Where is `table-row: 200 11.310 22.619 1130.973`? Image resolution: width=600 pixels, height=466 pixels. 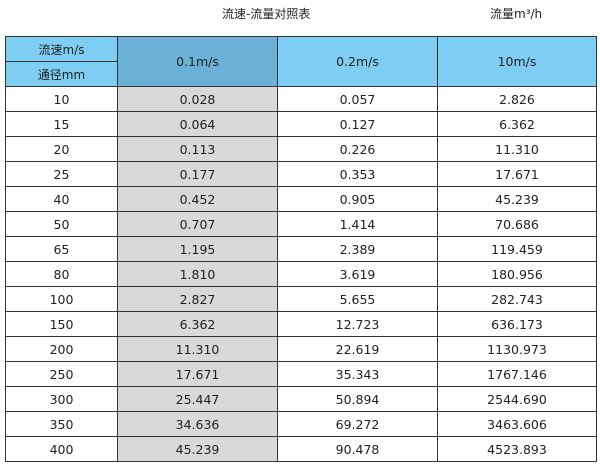 table-row: 200 11.310 22.619 1130.973 is located at coordinates (301, 349).